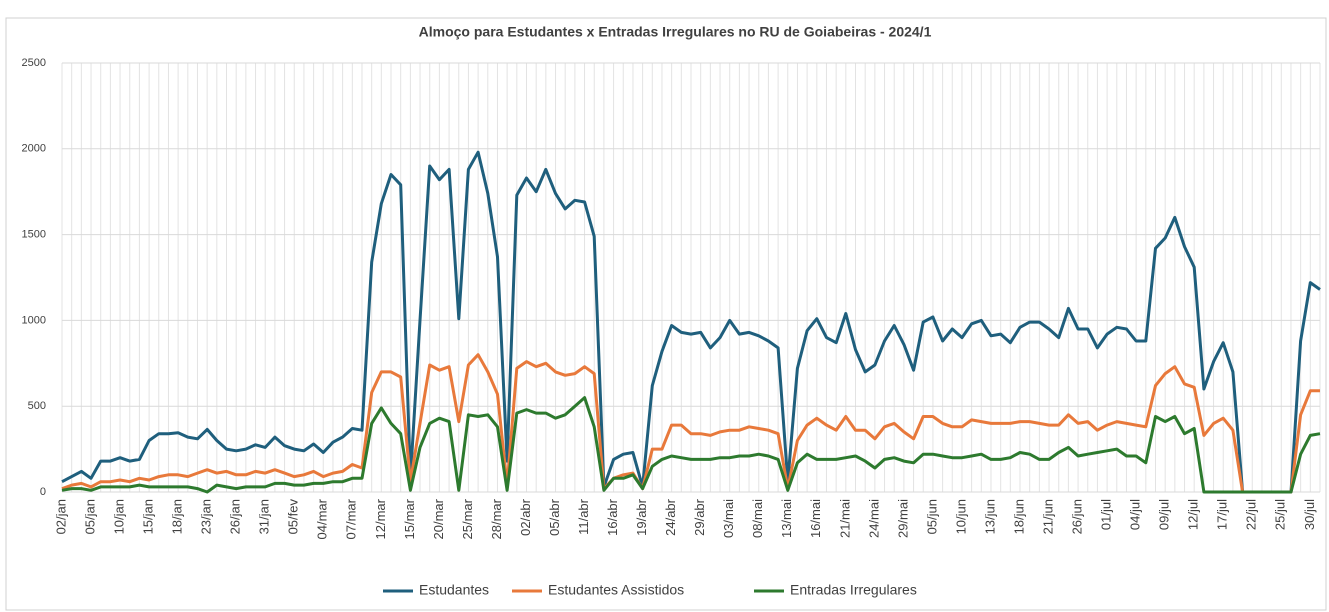  I want to click on y-tick-label: 2500, so click(34, 63).